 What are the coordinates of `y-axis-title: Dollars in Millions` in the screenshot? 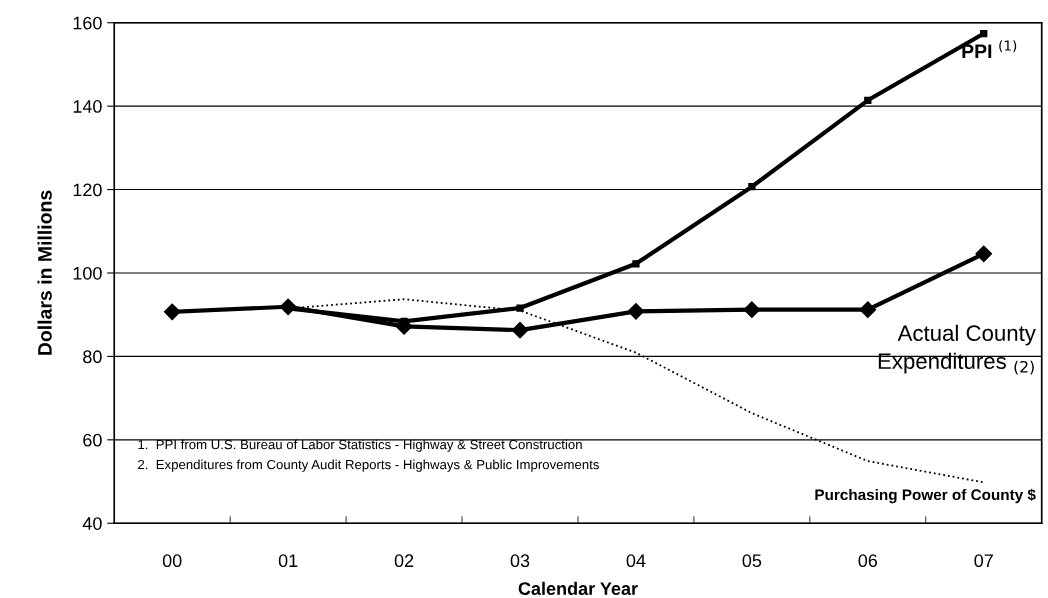 It's located at (44, 272).